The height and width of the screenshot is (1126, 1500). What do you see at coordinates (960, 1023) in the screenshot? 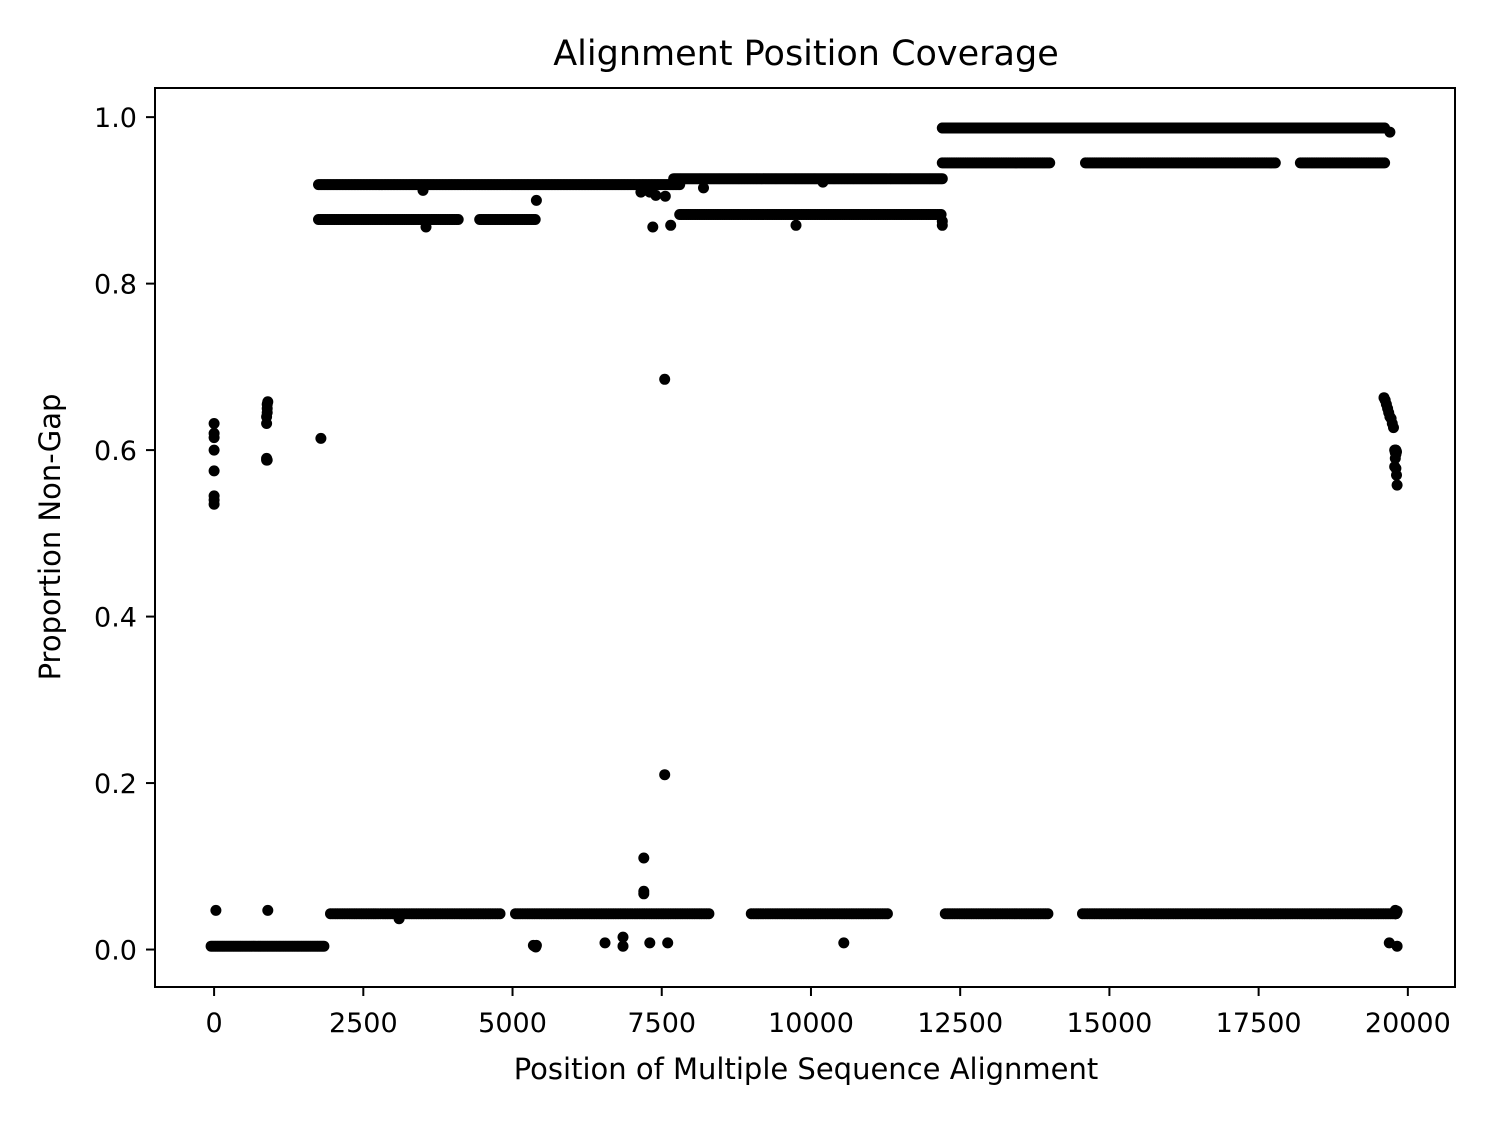
I see `x-tick-label: 12500` at bounding box center [960, 1023].